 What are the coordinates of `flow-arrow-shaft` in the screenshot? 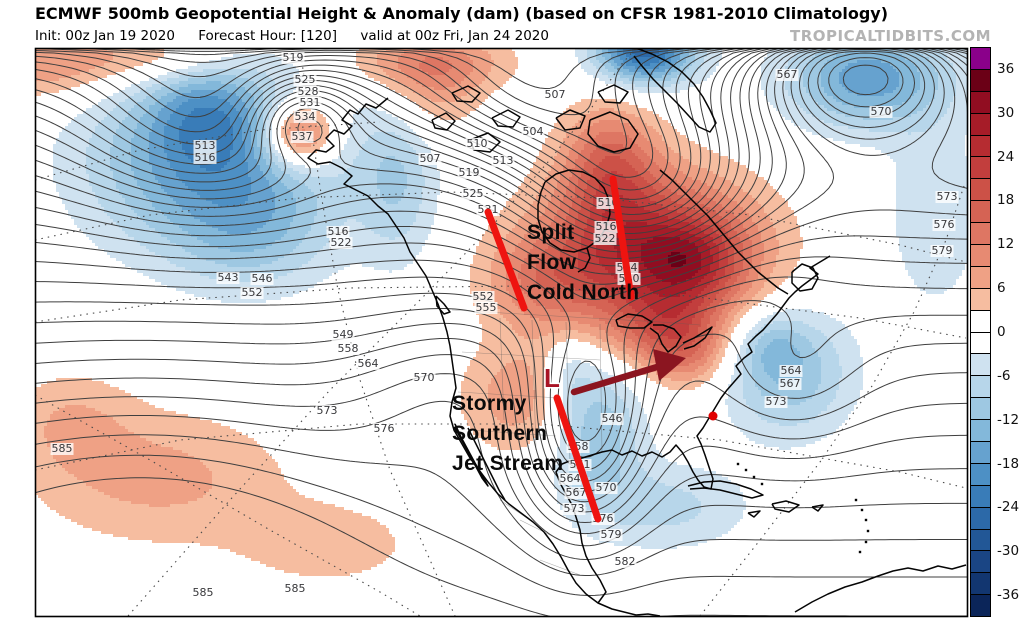 It's located at (615, 379).